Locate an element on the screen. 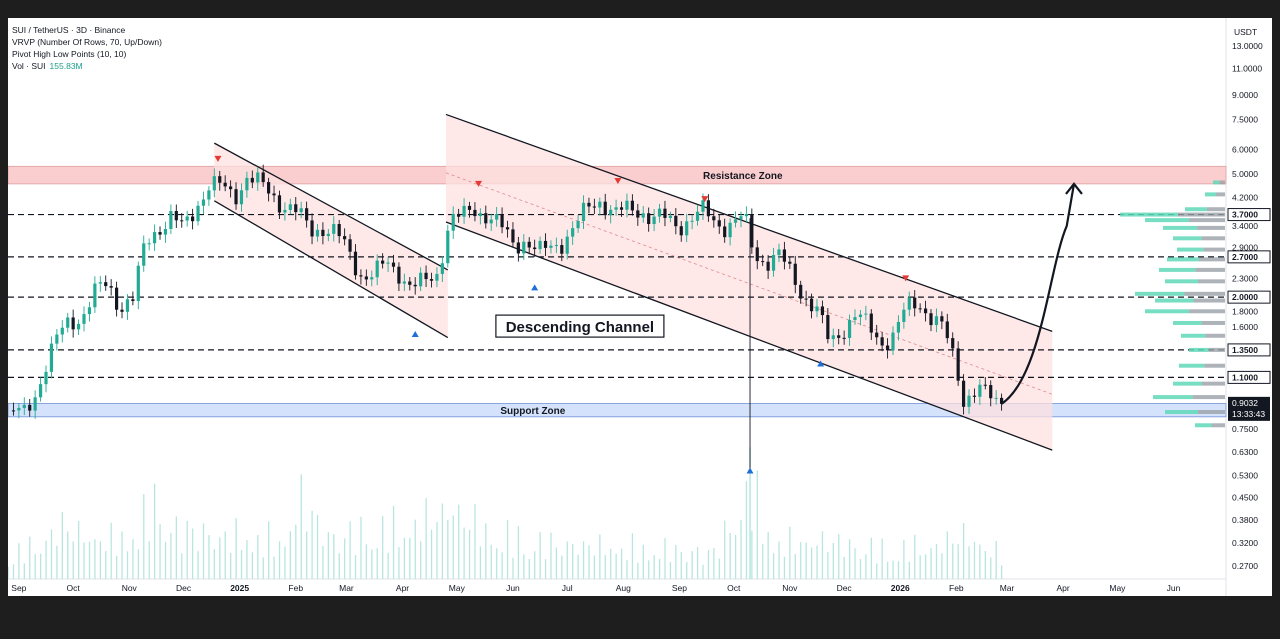 Image resolution: width=1280 pixels, height=639 pixels. time-tick-label: Sep is located at coordinates (18, 588).